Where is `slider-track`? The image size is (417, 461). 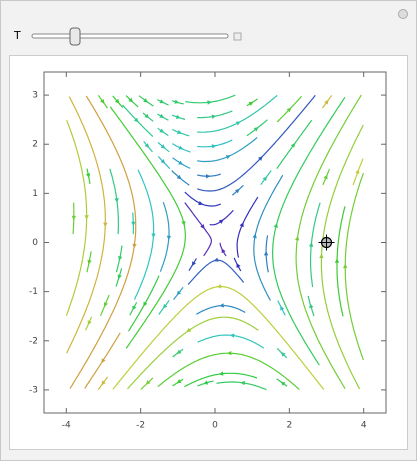
slider-track is located at coordinates (130, 36).